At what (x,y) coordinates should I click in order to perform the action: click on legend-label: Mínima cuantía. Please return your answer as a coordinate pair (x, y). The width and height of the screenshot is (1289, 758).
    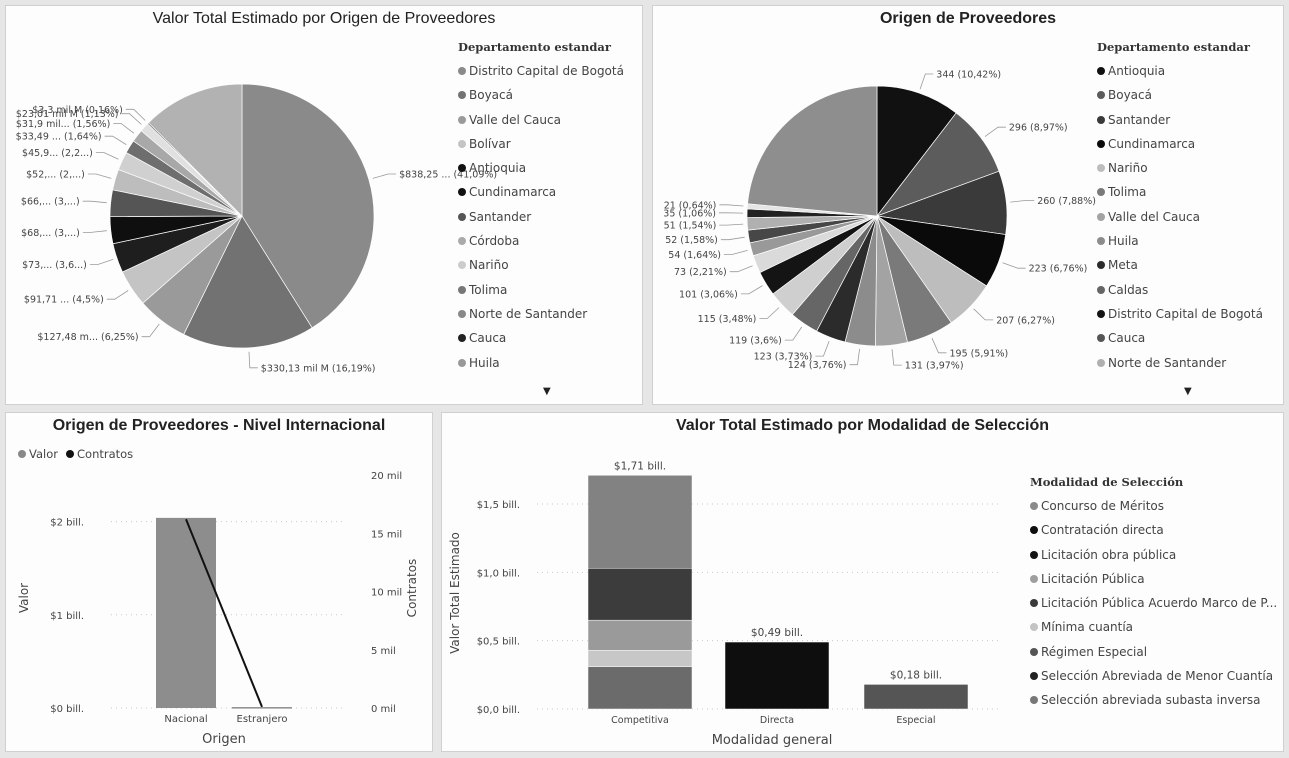
    Looking at the image, I should click on (1087, 627).